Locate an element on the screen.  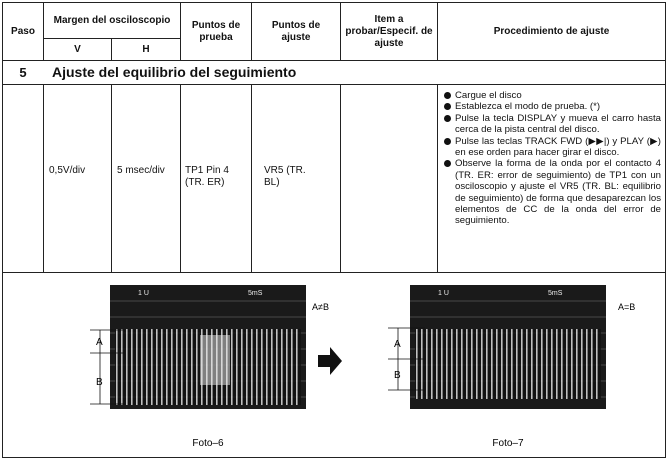
header-cell: H is located at coordinates (146, 49).